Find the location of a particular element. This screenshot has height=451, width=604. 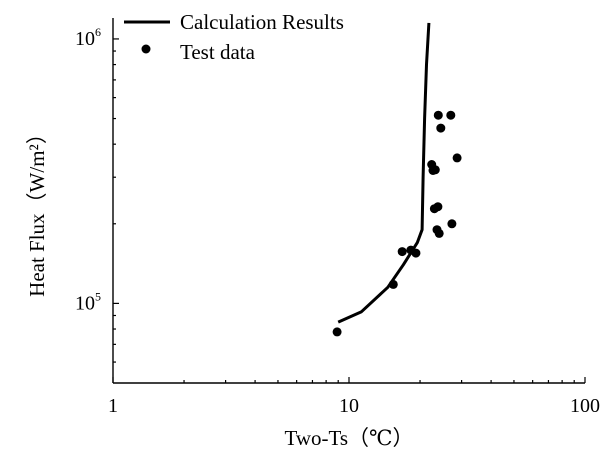

calculation-results-line is located at coordinates (384, 173).